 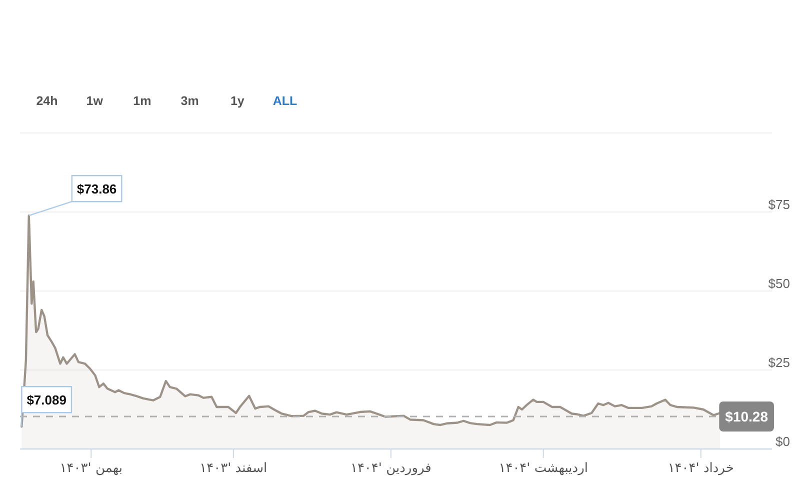 I want to click on annotation: $73.86, so click(x=96, y=189).